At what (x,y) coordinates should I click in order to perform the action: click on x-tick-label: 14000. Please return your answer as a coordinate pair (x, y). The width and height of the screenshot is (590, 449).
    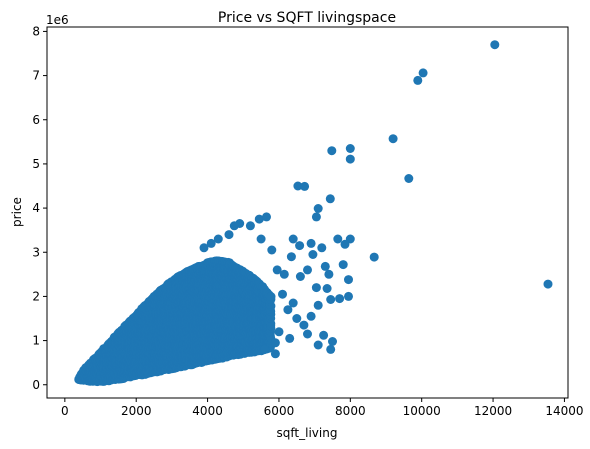
    Looking at the image, I should click on (564, 411).